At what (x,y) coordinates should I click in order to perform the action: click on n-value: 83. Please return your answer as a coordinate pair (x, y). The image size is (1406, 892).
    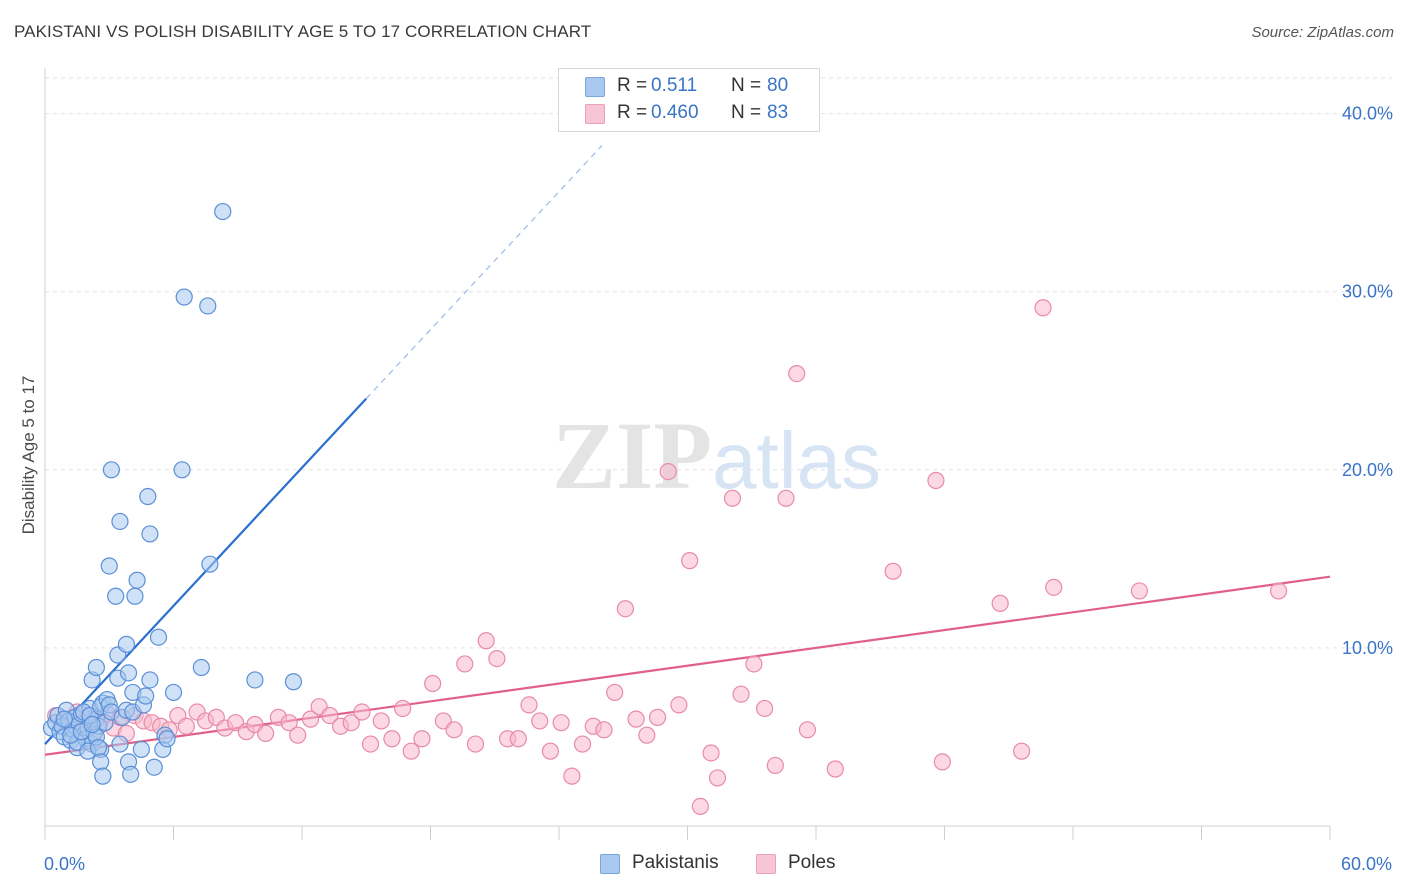
    Looking at the image, I should click on (778, 112).